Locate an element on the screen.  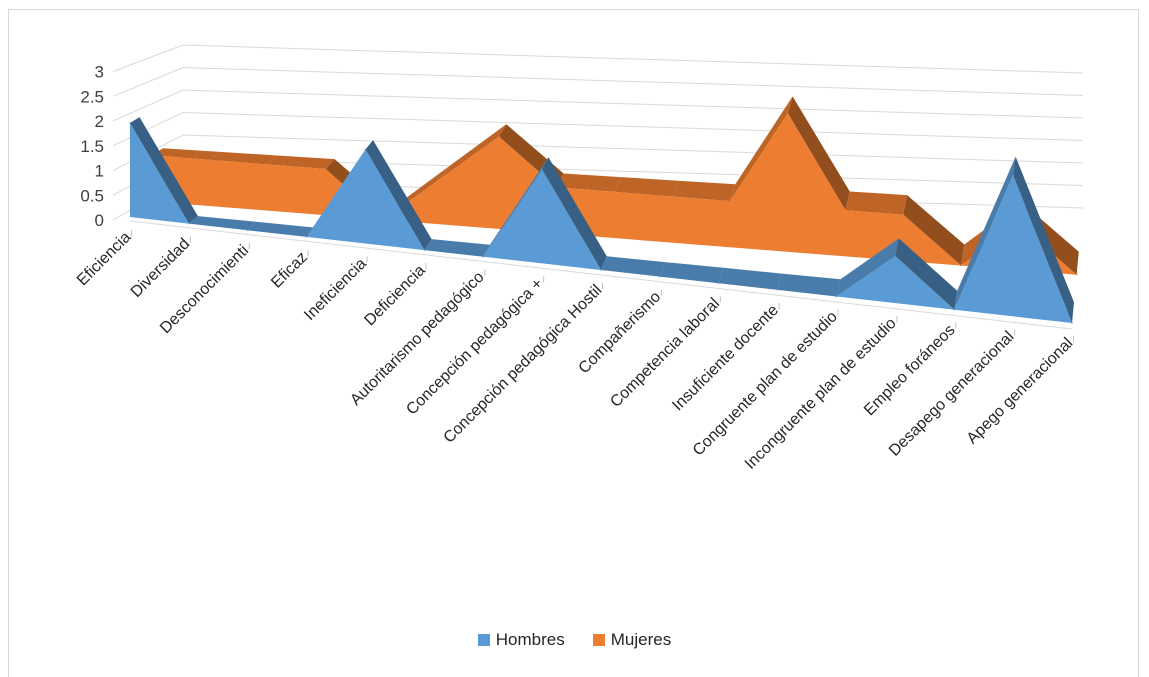
legend-item-hombres: Hombres is located at coordinates (521, 640).